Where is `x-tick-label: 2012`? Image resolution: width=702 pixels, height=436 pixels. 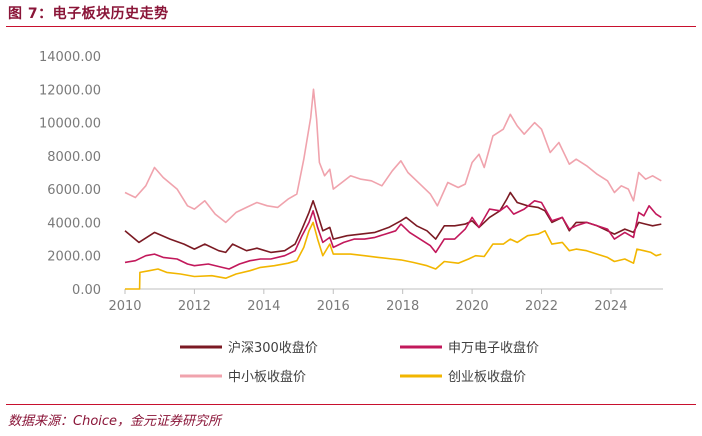 x-tick-label: 2012 is located at coordinates (194, 306).